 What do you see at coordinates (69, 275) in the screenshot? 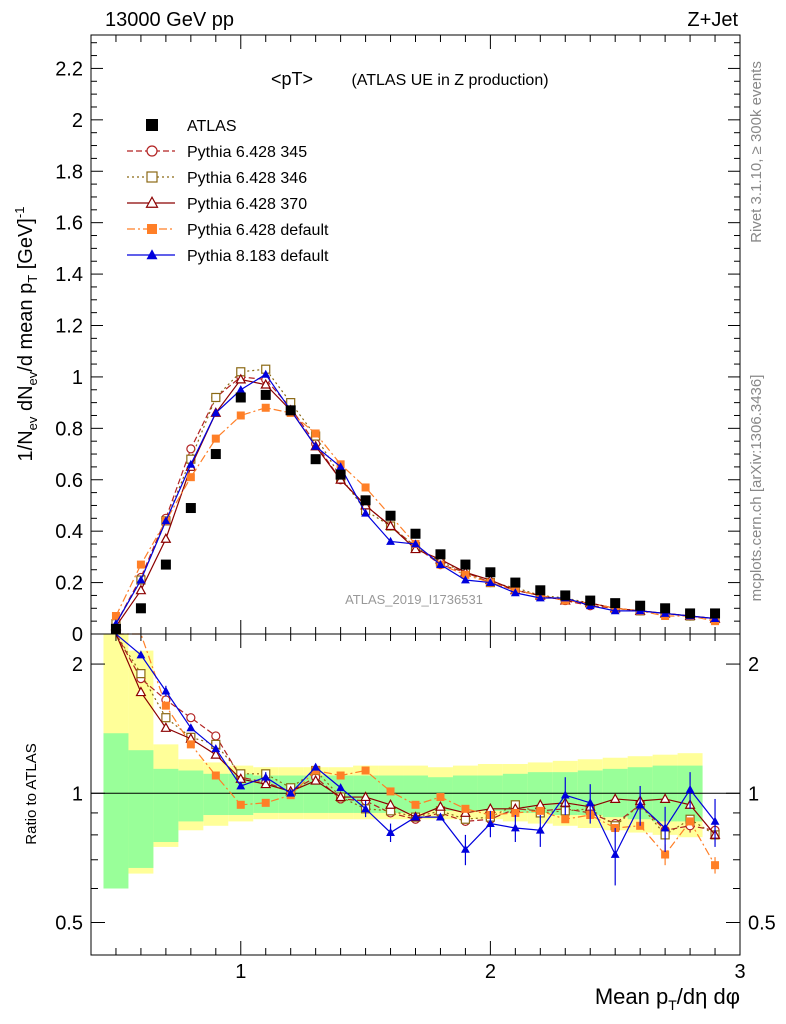
I see `y-tick-label: 1.4` at bounding box center [69, 275].